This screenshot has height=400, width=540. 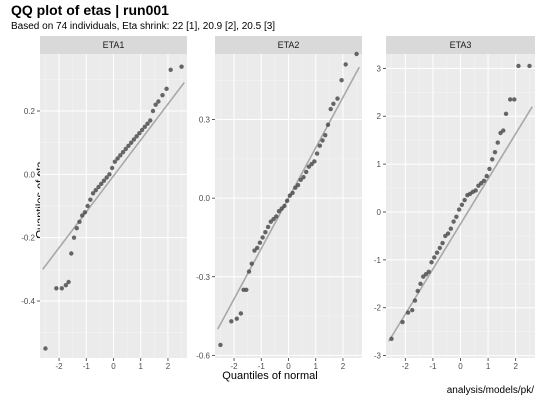 What do you see at coordinates (203, 277) in the screenshot?
I see `y-tick-label: -0.3` at bounding box center [203, 277].